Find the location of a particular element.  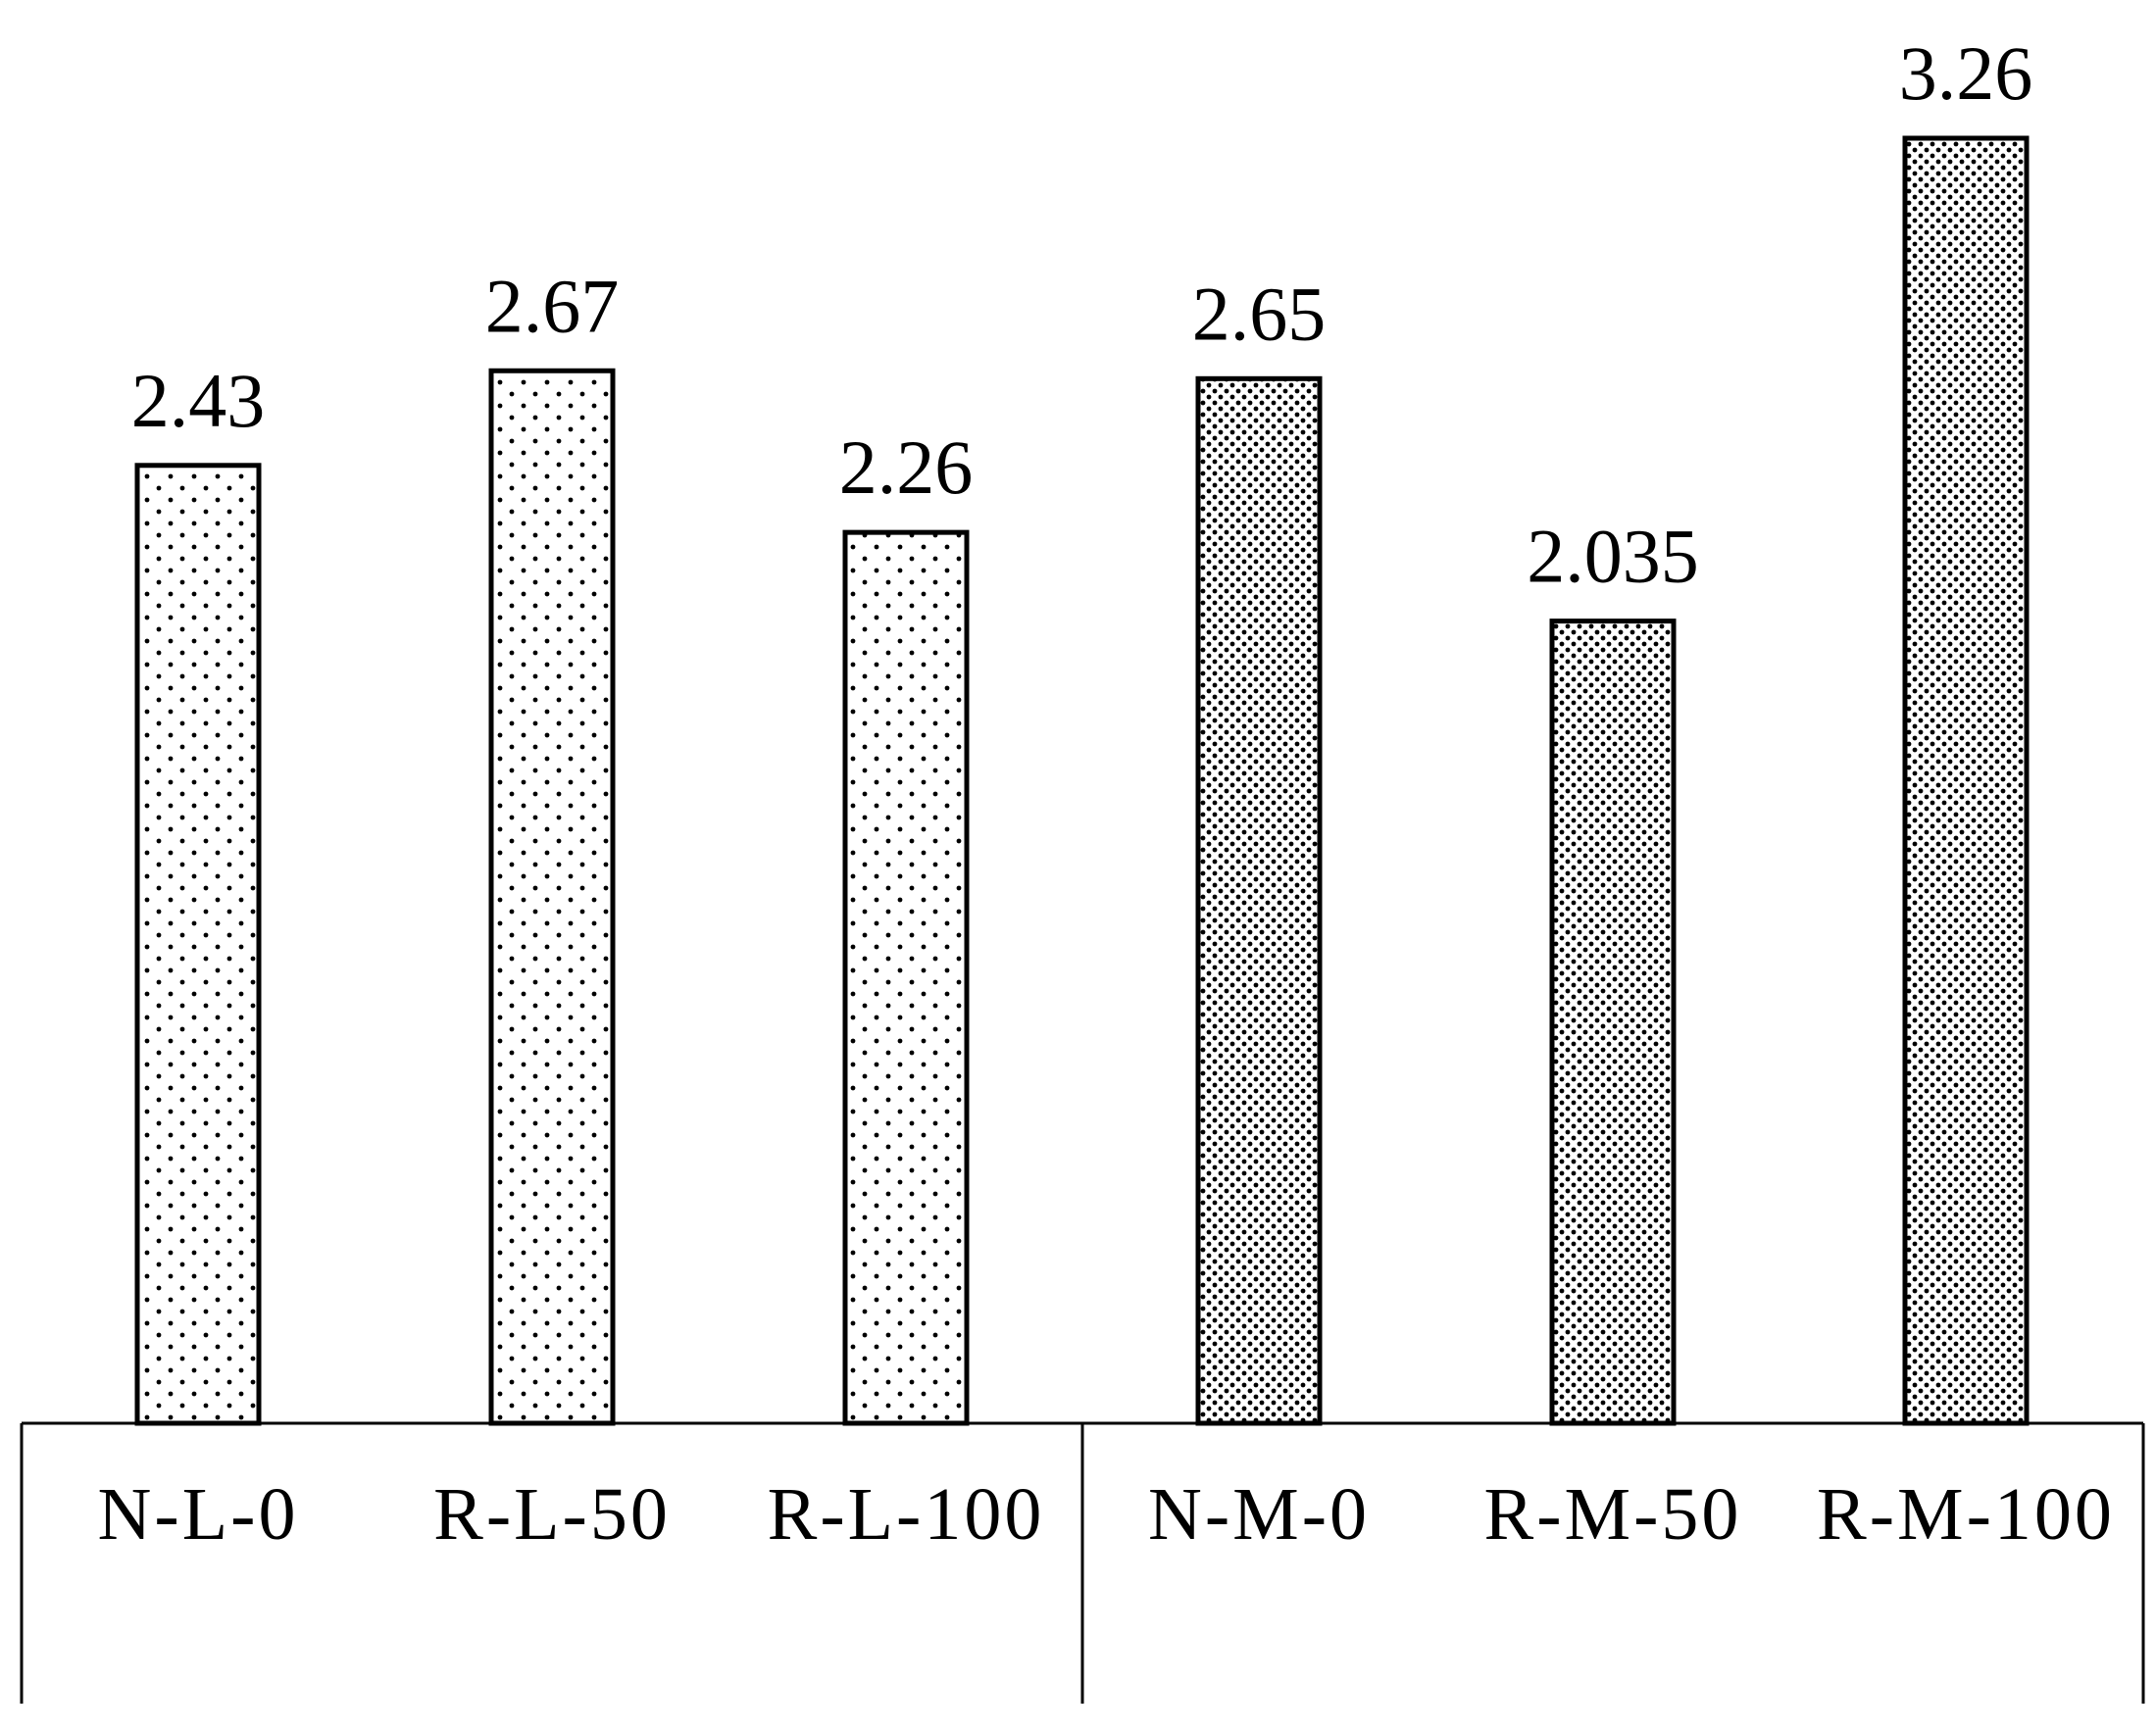

tick-label-n-m-0: N-M-0 is located at coordinates (1259, 1514).